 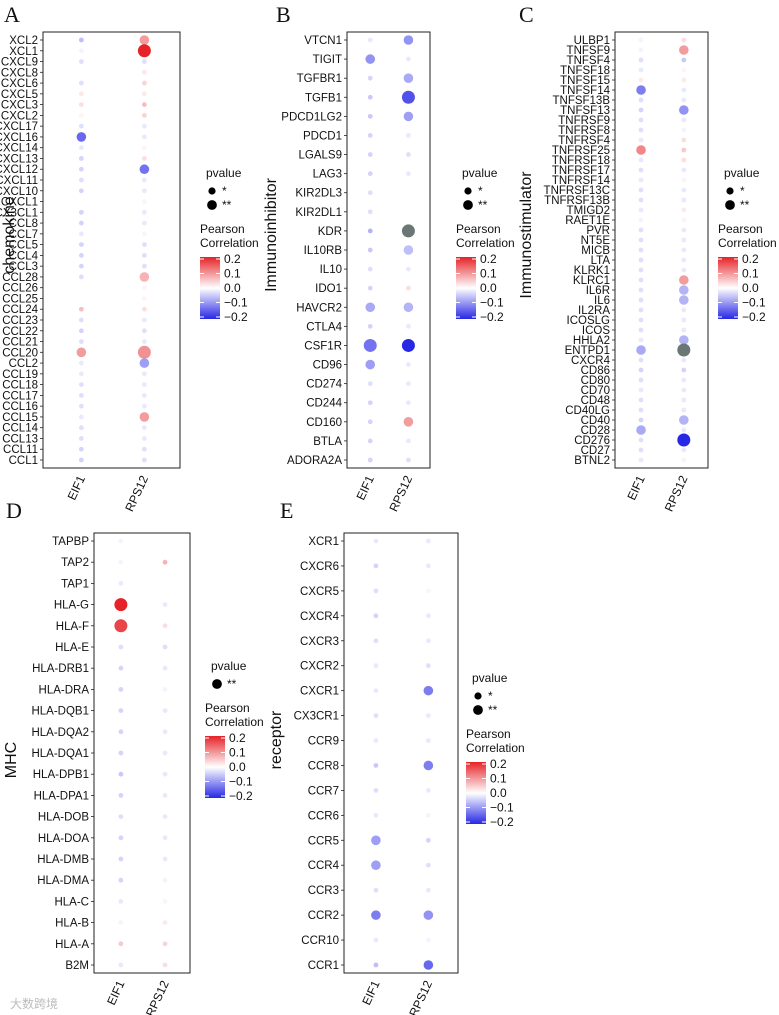 What do you see at coordinates (585, 111) in the screenshot?
I see `y-tick-label: TNFSF13` at bounding box center [585, 111].